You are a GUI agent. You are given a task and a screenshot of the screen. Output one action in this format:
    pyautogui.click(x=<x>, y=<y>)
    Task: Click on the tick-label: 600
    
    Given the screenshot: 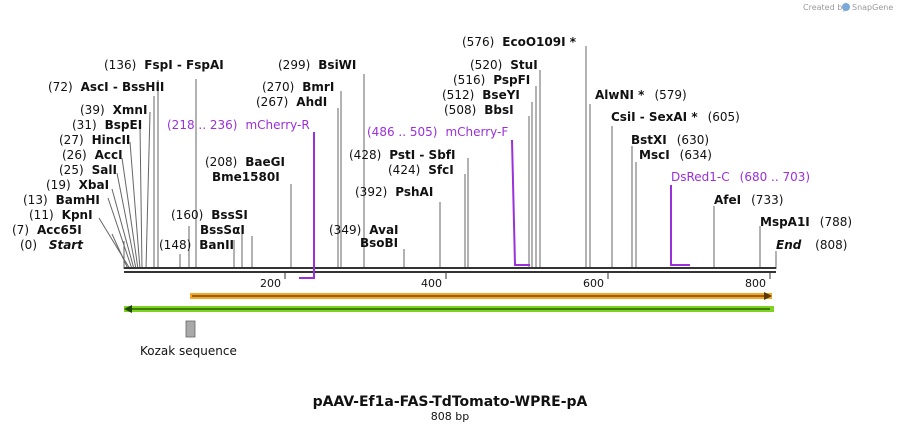 What is the action you would take?
    pyautogui.click(x=593, y=283)
    